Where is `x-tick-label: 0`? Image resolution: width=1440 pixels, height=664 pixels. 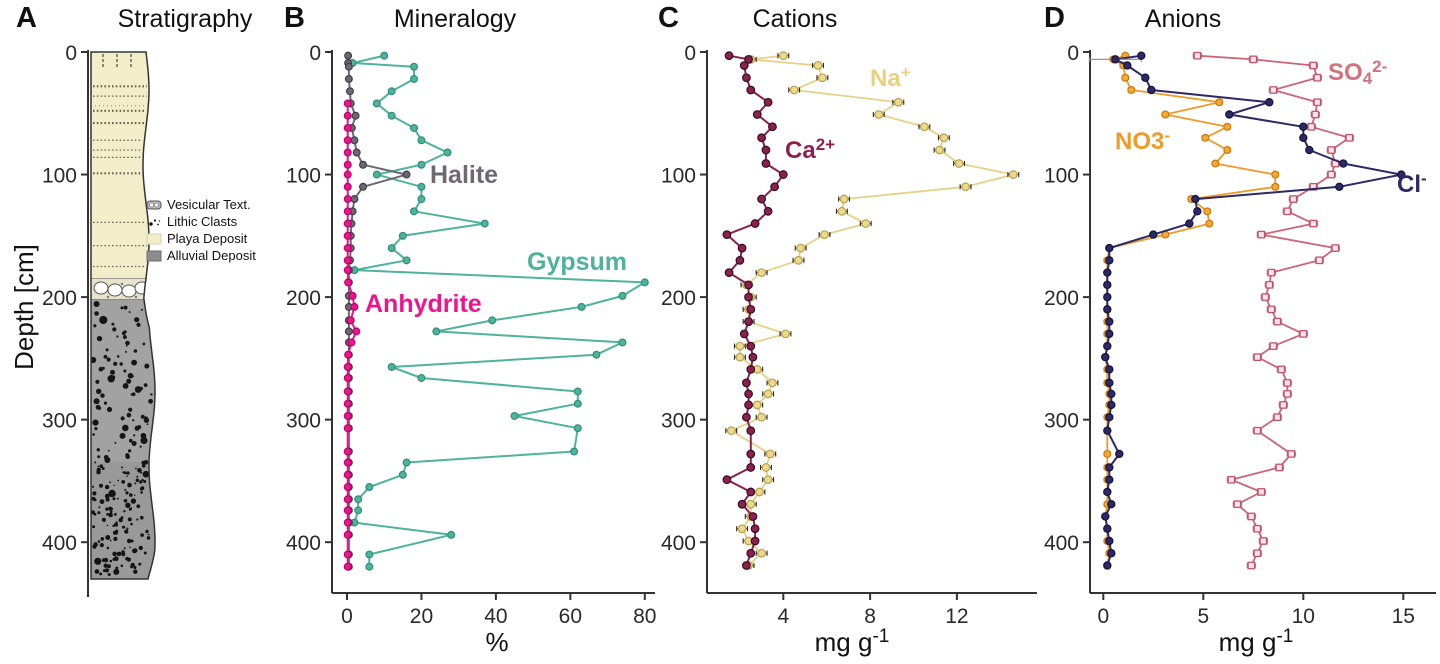
x-tick-label: 0 is located at coordinates (1103, 616).